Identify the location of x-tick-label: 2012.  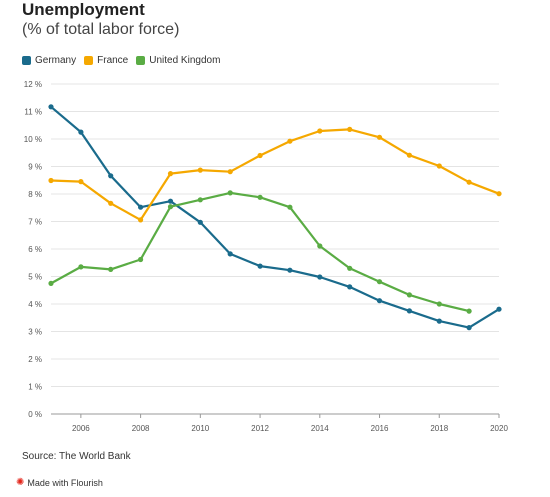
(260, 428).